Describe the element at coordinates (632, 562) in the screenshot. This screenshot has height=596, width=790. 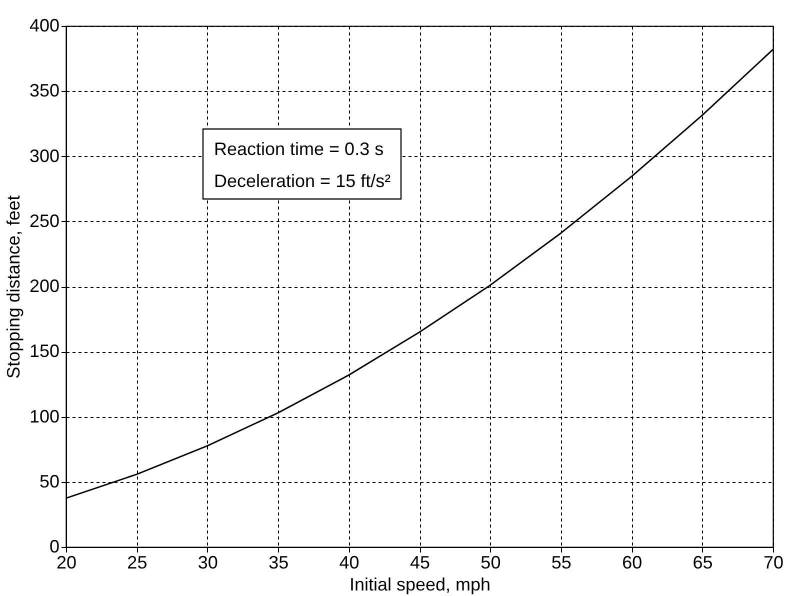
I see `x-tick-label: 60` at that location.